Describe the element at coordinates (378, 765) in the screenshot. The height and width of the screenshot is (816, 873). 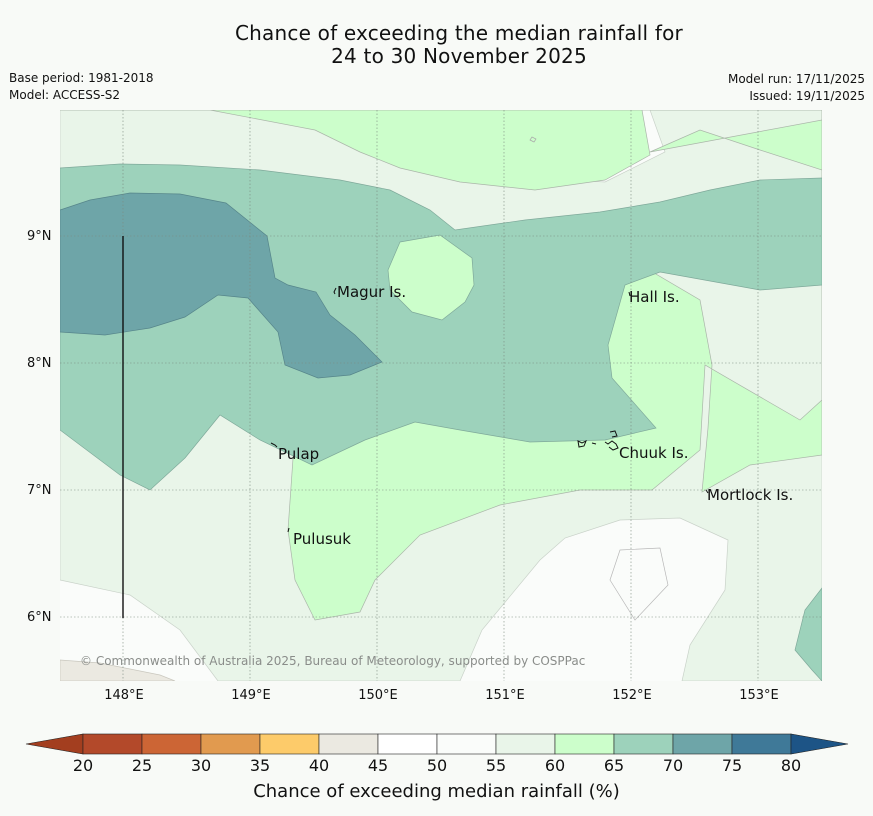
I see `colorbar-tick-45: 45` at that location.